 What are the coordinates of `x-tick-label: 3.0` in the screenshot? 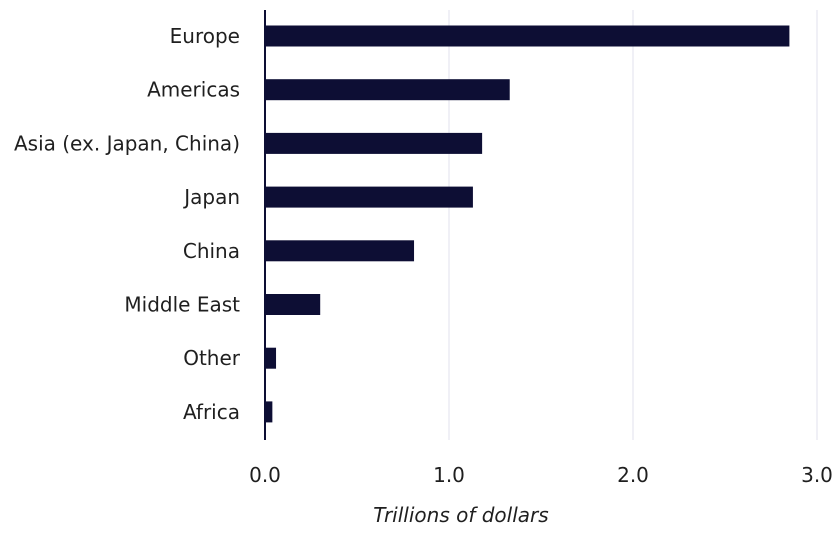 It's located at (817, 475).